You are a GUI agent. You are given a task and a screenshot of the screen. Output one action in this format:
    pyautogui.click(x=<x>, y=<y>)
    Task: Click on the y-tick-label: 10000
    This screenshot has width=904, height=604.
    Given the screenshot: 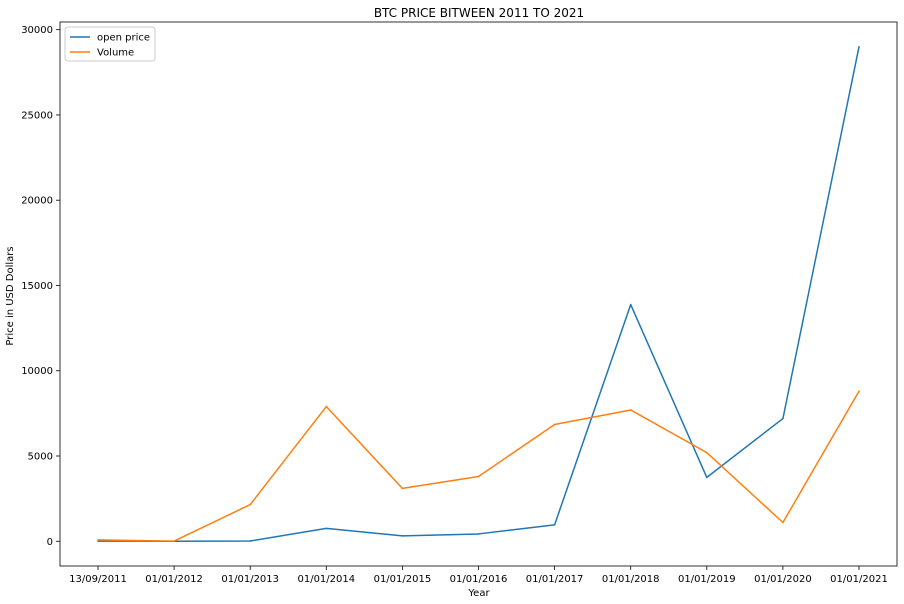 What is the action you would take?
    pyautogui.click(x=37, y=371)
    